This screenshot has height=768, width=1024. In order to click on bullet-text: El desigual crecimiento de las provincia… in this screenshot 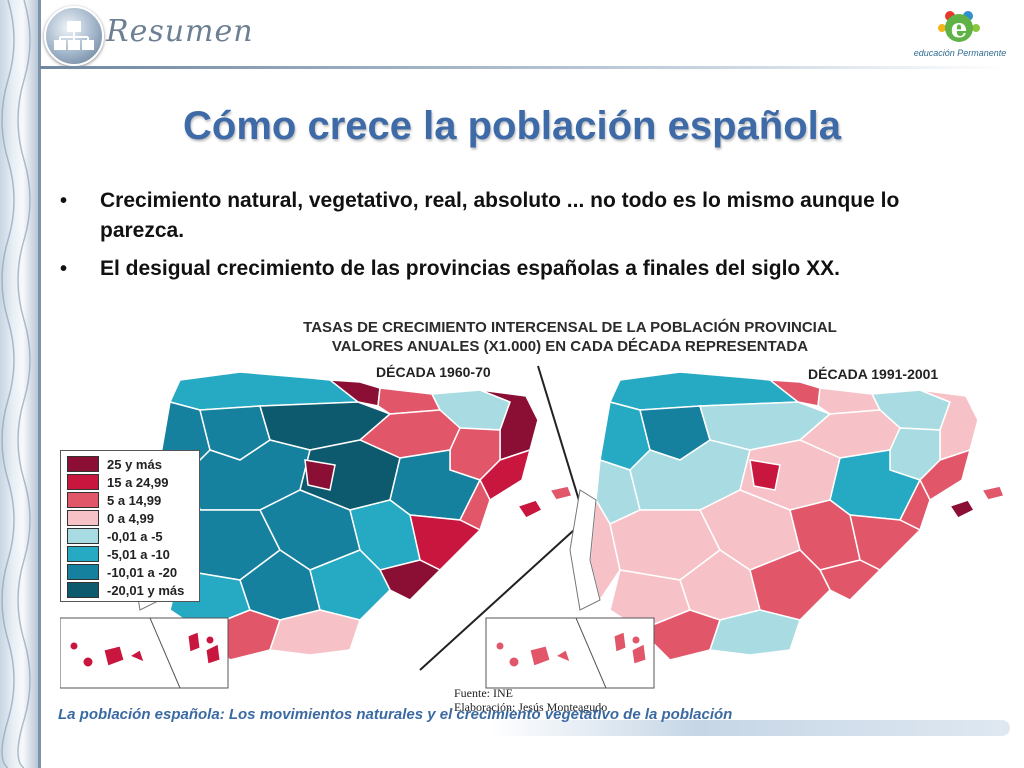, I will do `click(470, 268)`.